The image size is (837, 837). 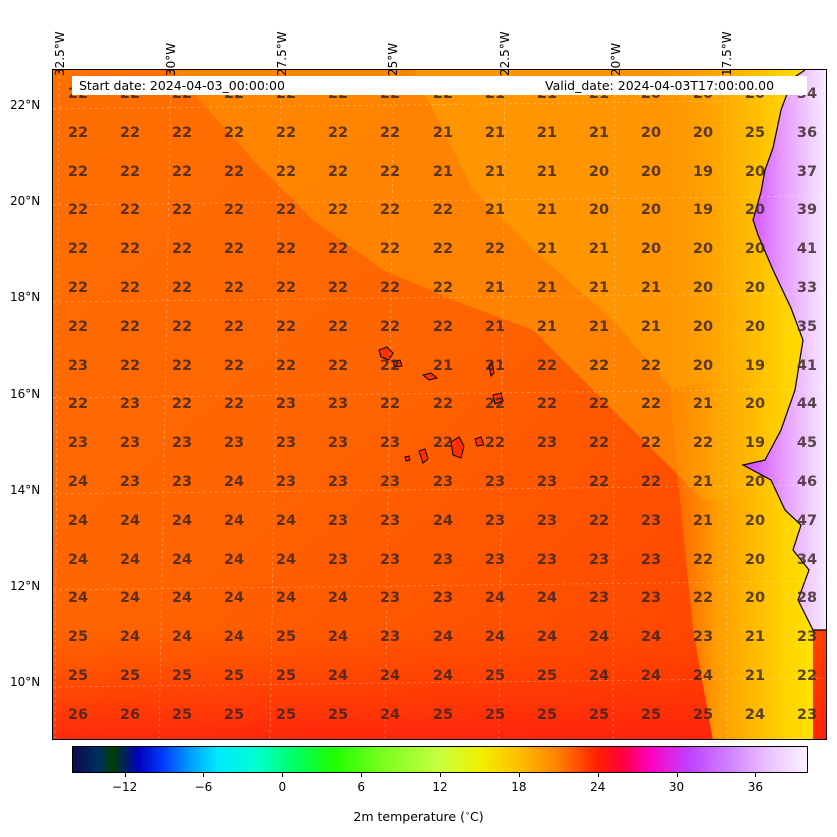 I want to click on grid-value: 39, so click(x=807, y=210).